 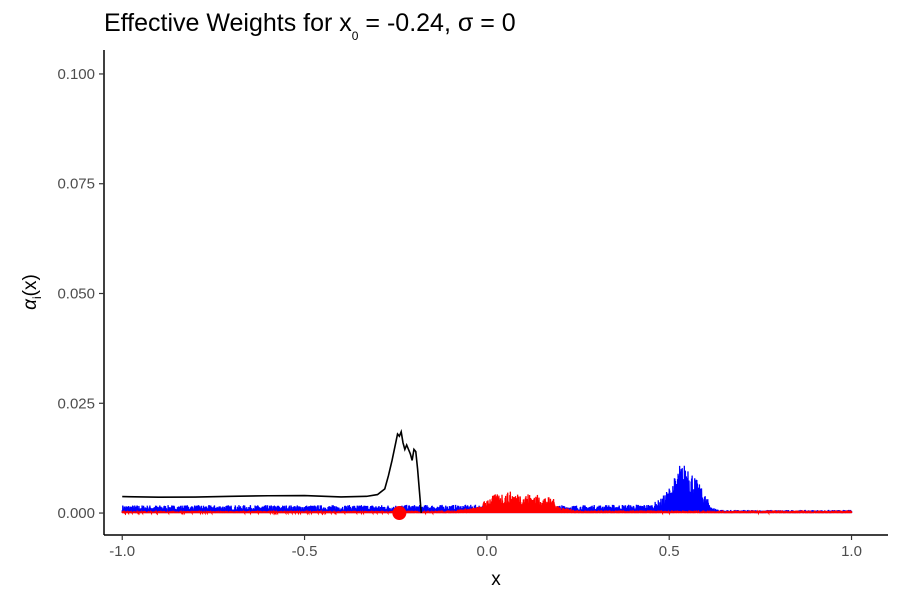 What do you see at coordinates (669, 551) in the screenshot?
I see `x-tick-label: 0.5` at bounding box center [669, 551].